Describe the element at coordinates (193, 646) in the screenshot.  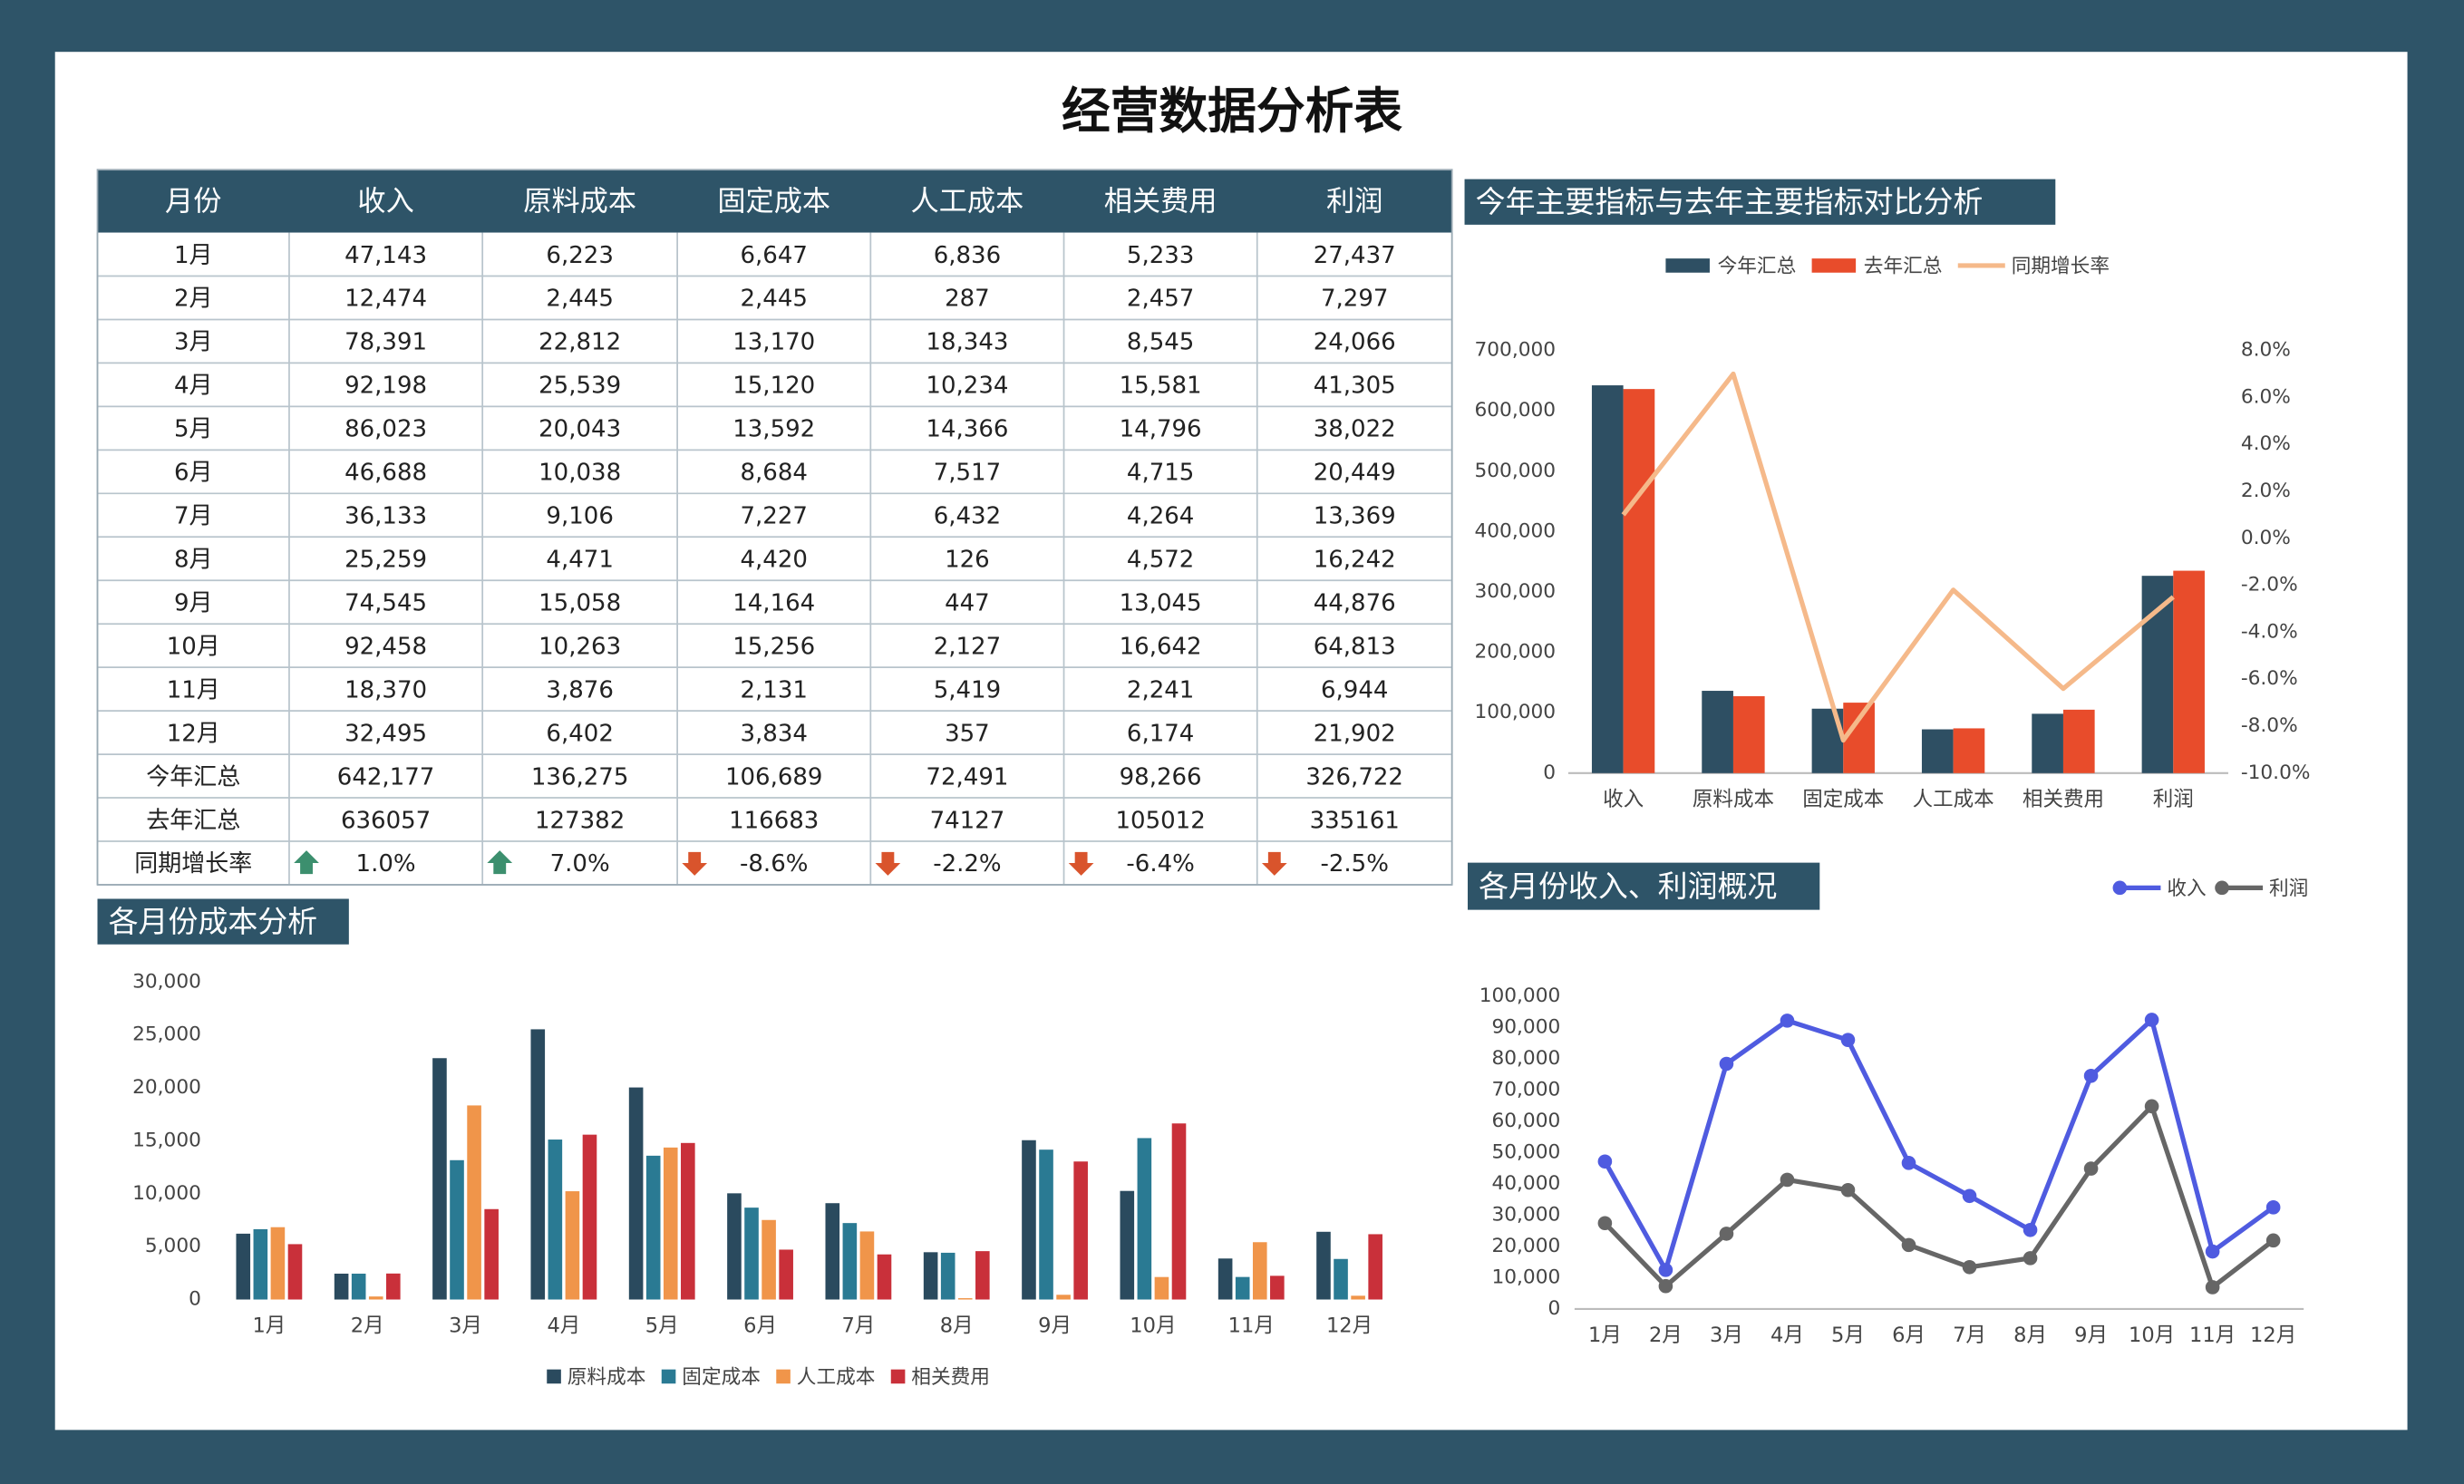
I see `table-cell: 10月` at that location.